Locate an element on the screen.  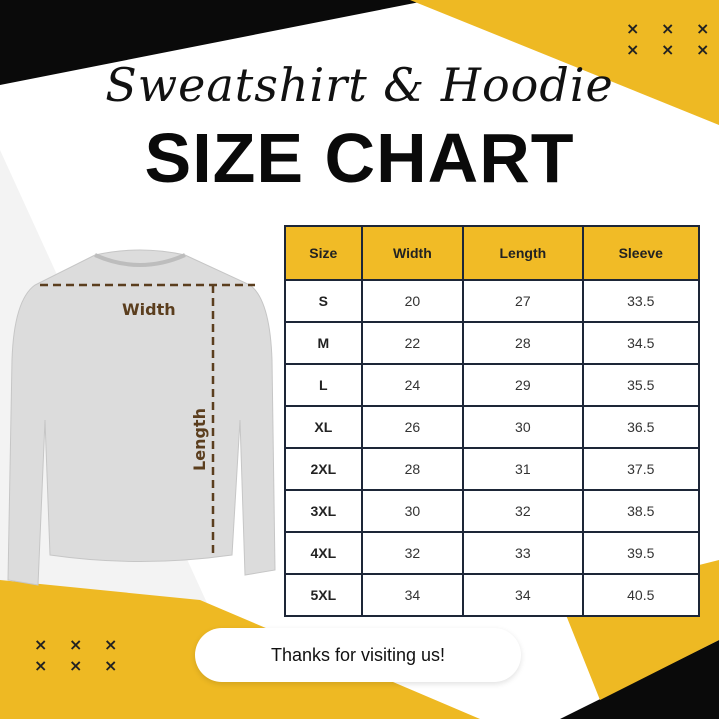
table-header-row: Size Width Length Sleeve is located at coordinates (492, 253).